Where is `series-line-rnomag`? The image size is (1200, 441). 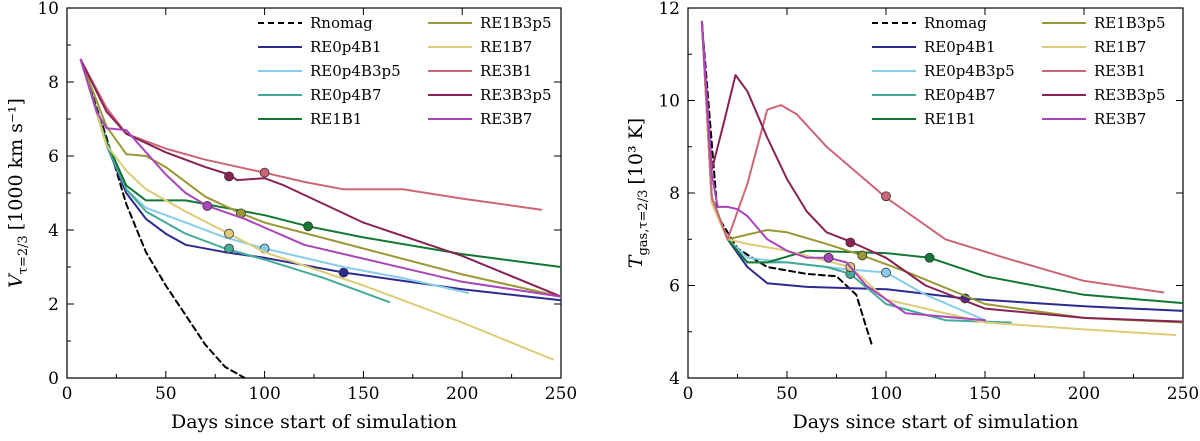 series-line-rnomag is located at coordinates (787, 183).